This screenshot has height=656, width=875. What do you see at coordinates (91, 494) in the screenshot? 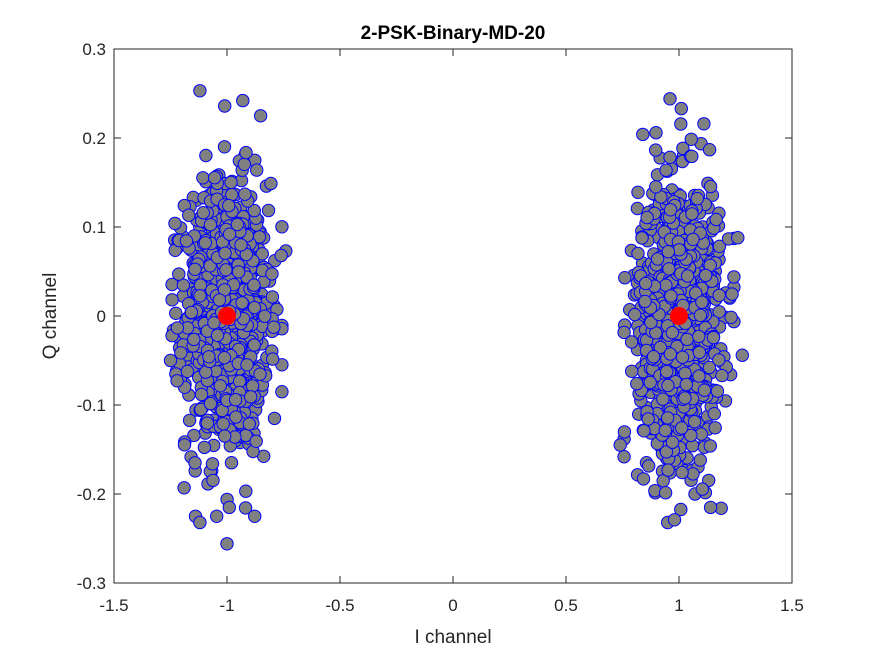
I see `y-tick-label: -0.2` at bounding box center [91, 494].